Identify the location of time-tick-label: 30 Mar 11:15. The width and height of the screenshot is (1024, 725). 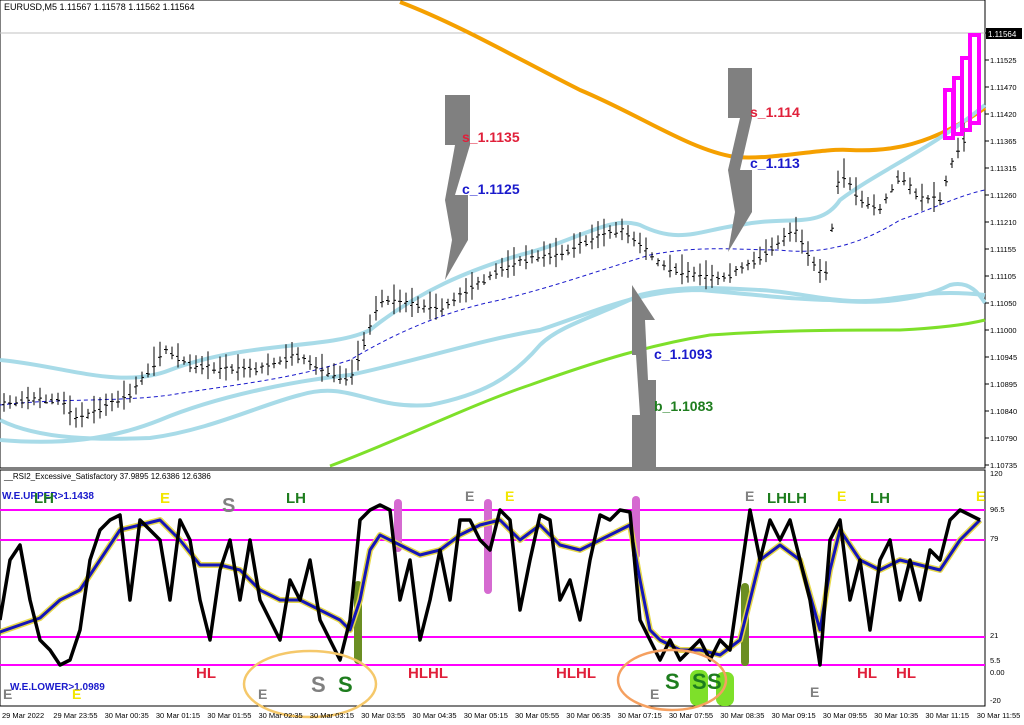
(947, 715).